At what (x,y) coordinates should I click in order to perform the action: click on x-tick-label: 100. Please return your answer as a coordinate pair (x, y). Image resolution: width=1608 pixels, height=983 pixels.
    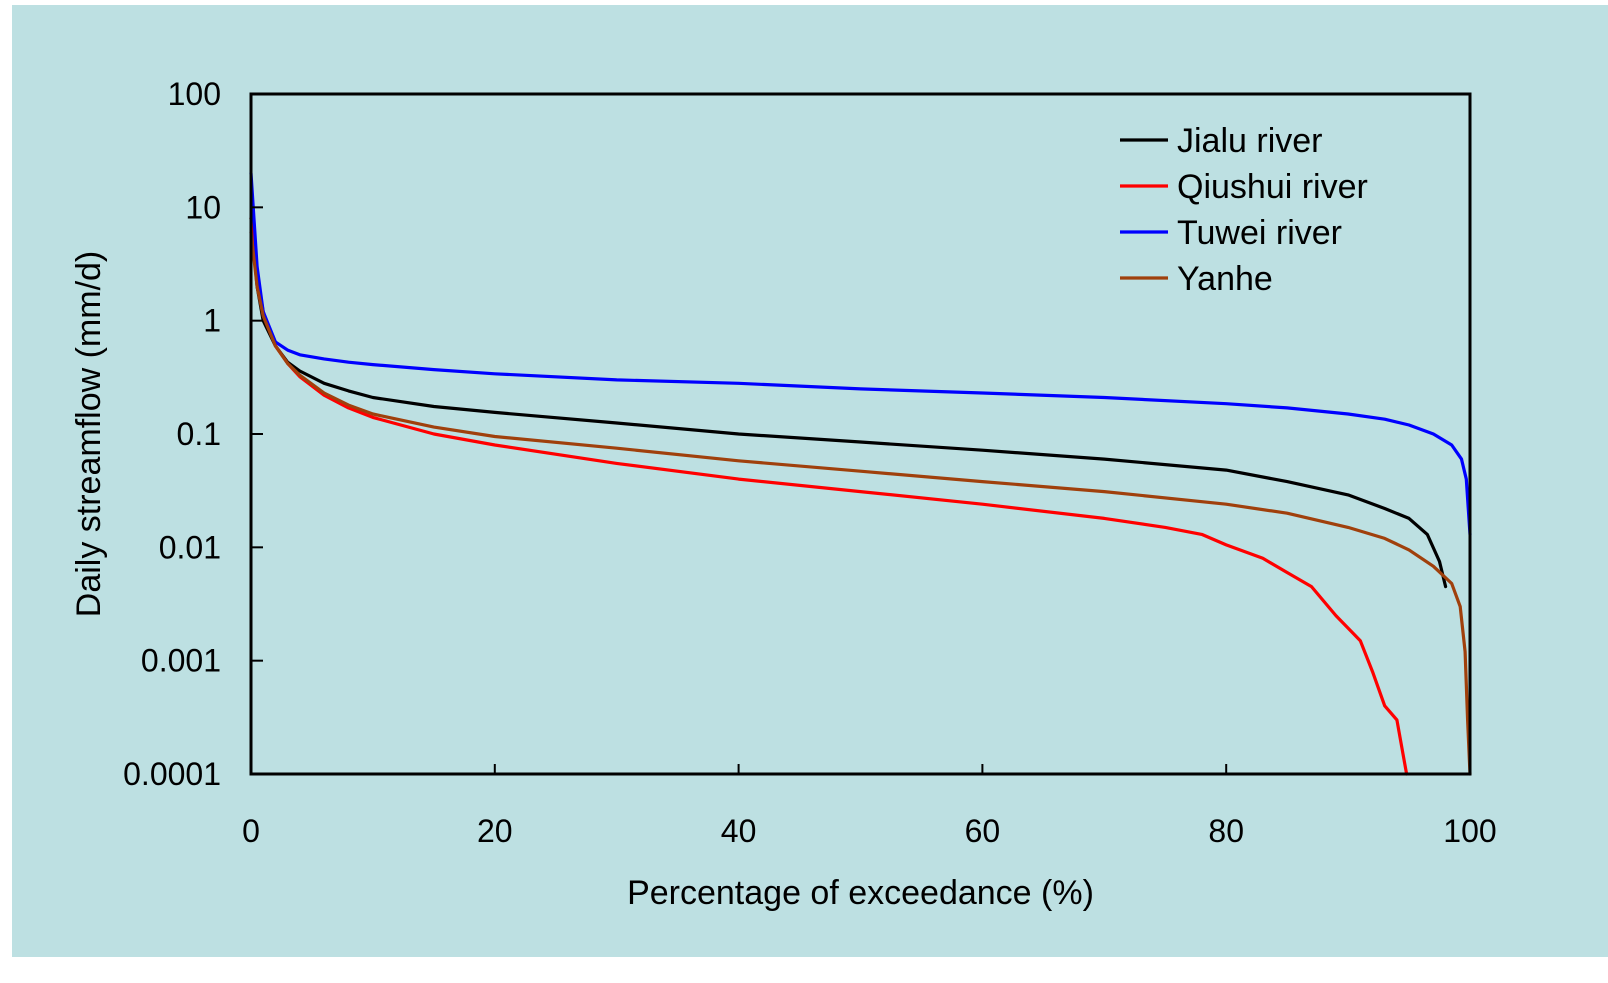
    Looking at the image, I should click on (1469, 831).